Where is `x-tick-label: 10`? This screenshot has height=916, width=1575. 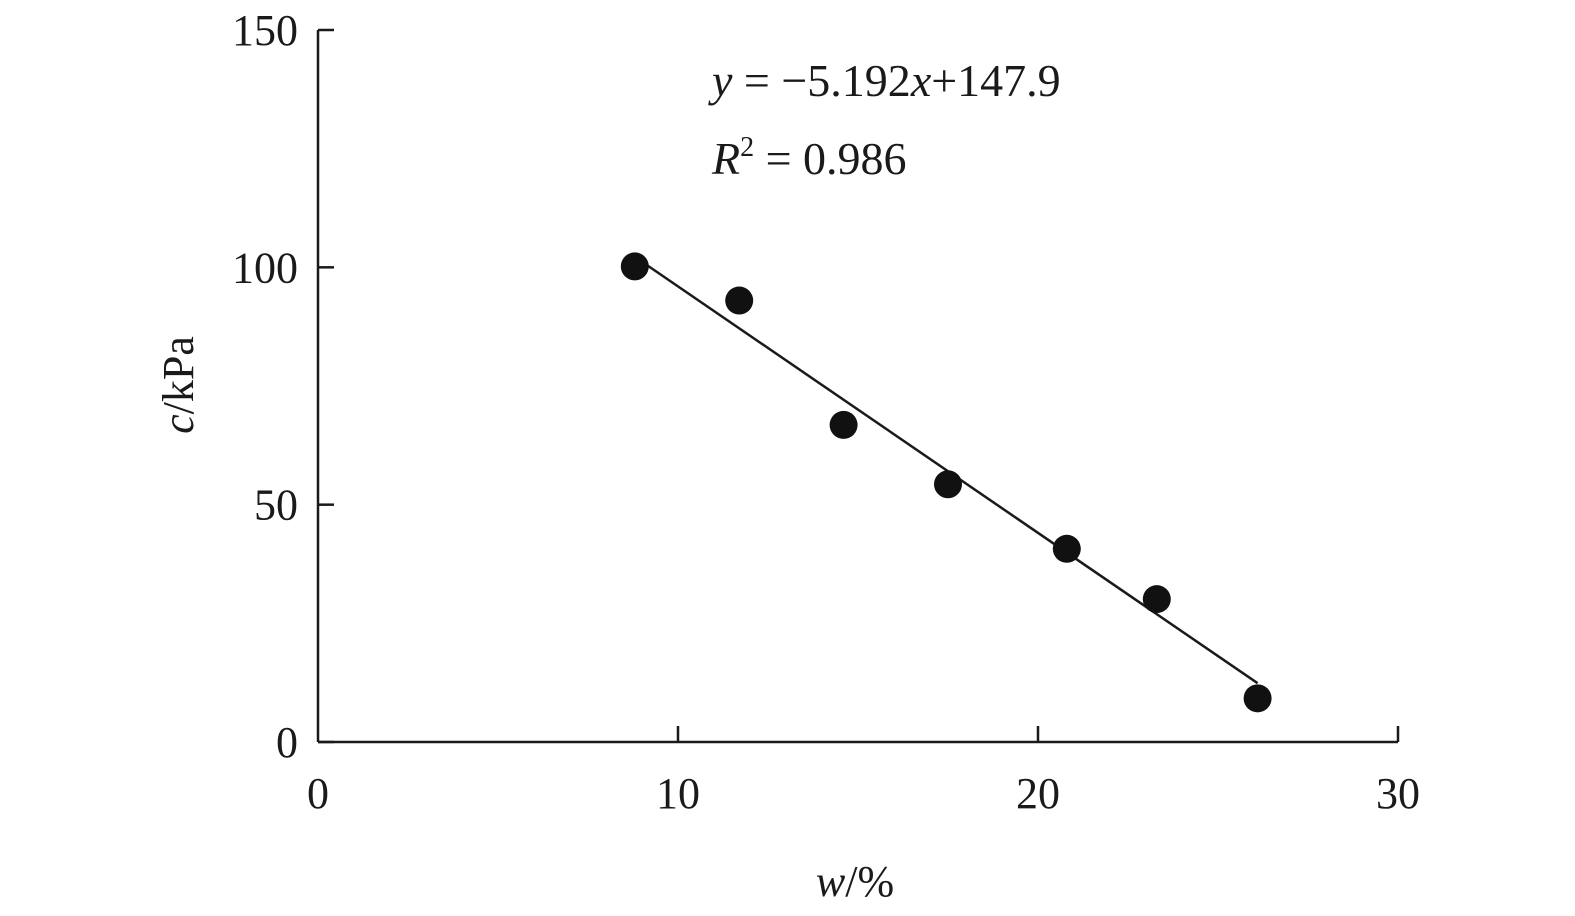
x-tick-label: 10 is located at coordinates (678, 793).